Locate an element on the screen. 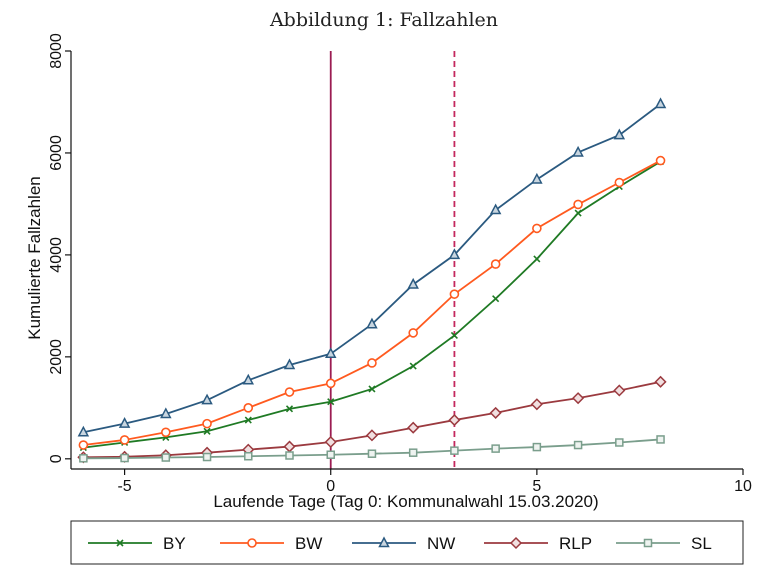  legend-item-by: BY is located at coordinates (137, 543).